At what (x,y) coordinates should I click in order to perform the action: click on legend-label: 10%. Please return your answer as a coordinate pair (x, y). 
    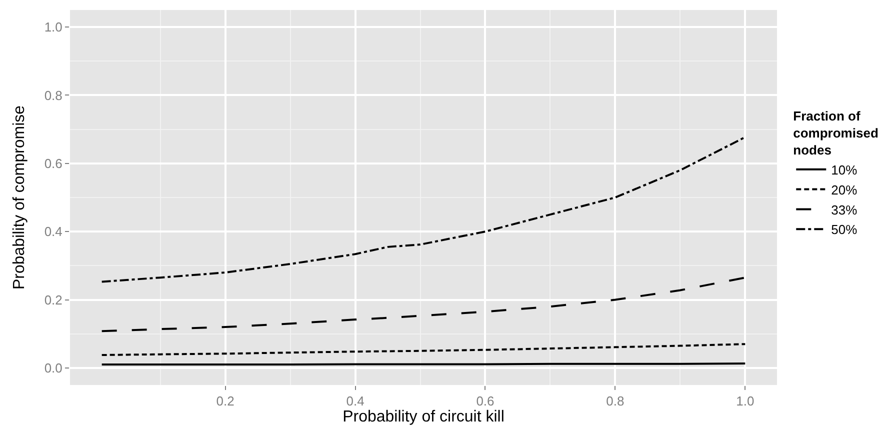
    Looking at the image, I should click on (844, 170).